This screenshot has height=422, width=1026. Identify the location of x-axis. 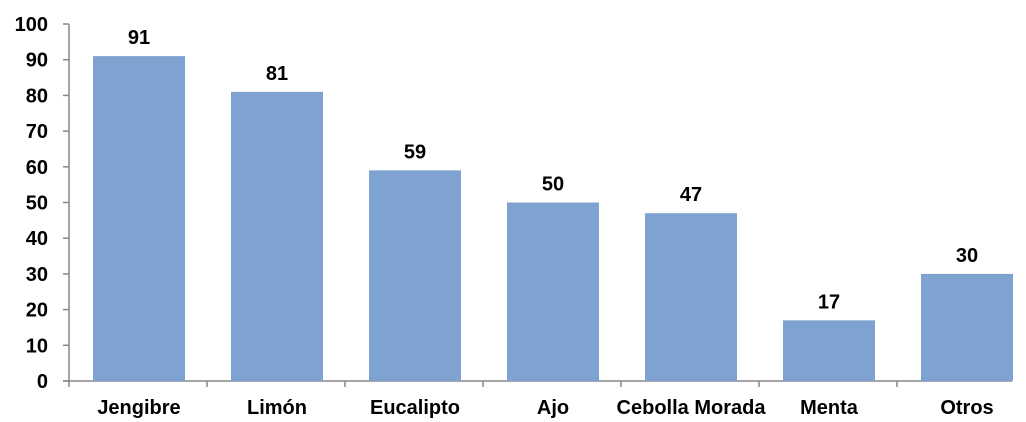
(537, 383).